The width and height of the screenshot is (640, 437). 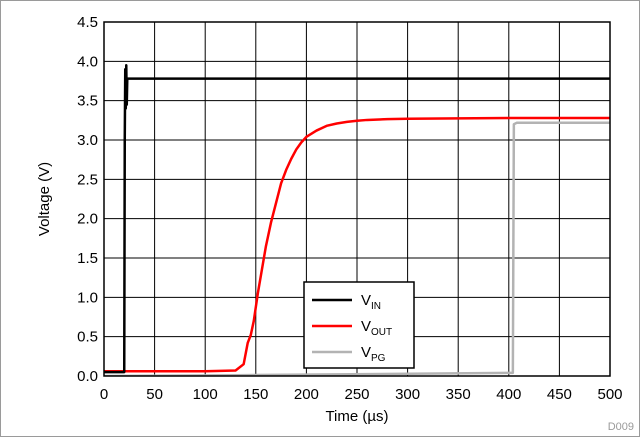 I want to click on y-axis-label: Voltage (V), so click(x=44, y=199).